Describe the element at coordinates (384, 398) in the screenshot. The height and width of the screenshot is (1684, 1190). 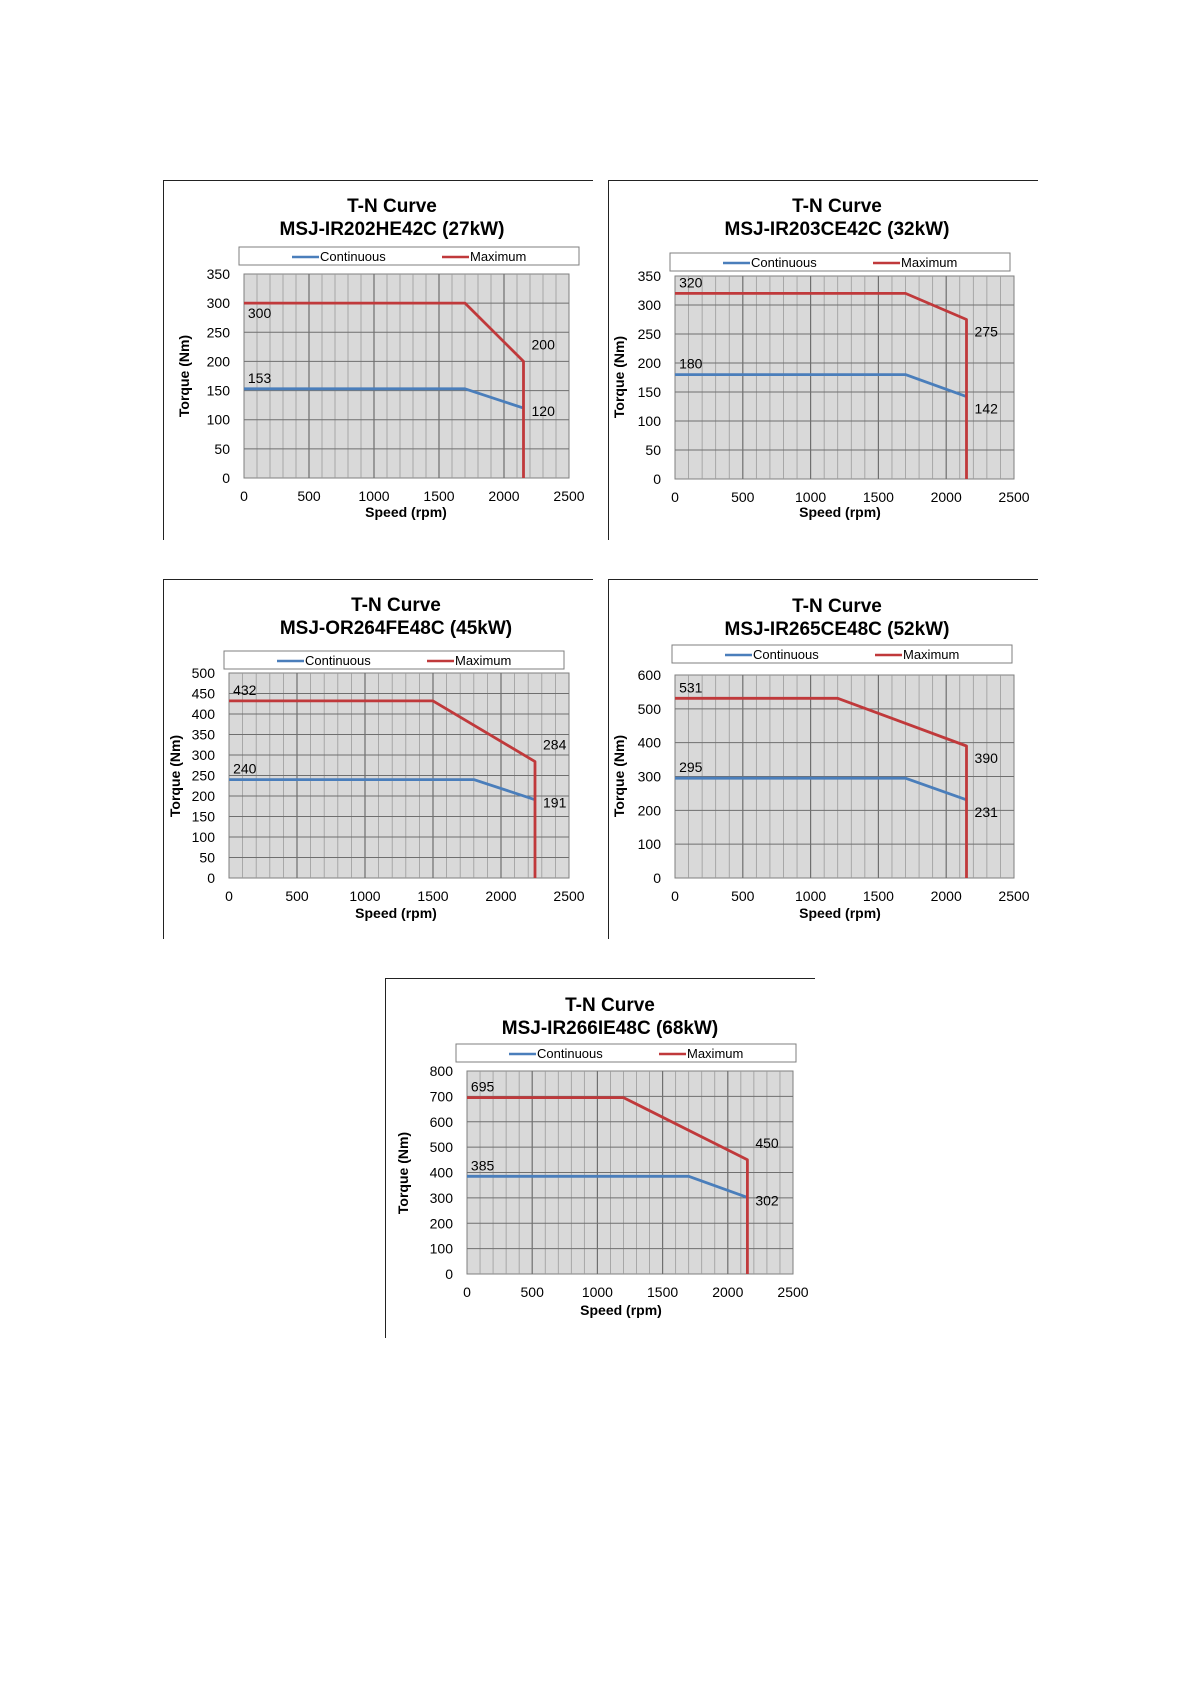
I see `series-line-continuous` at that location.